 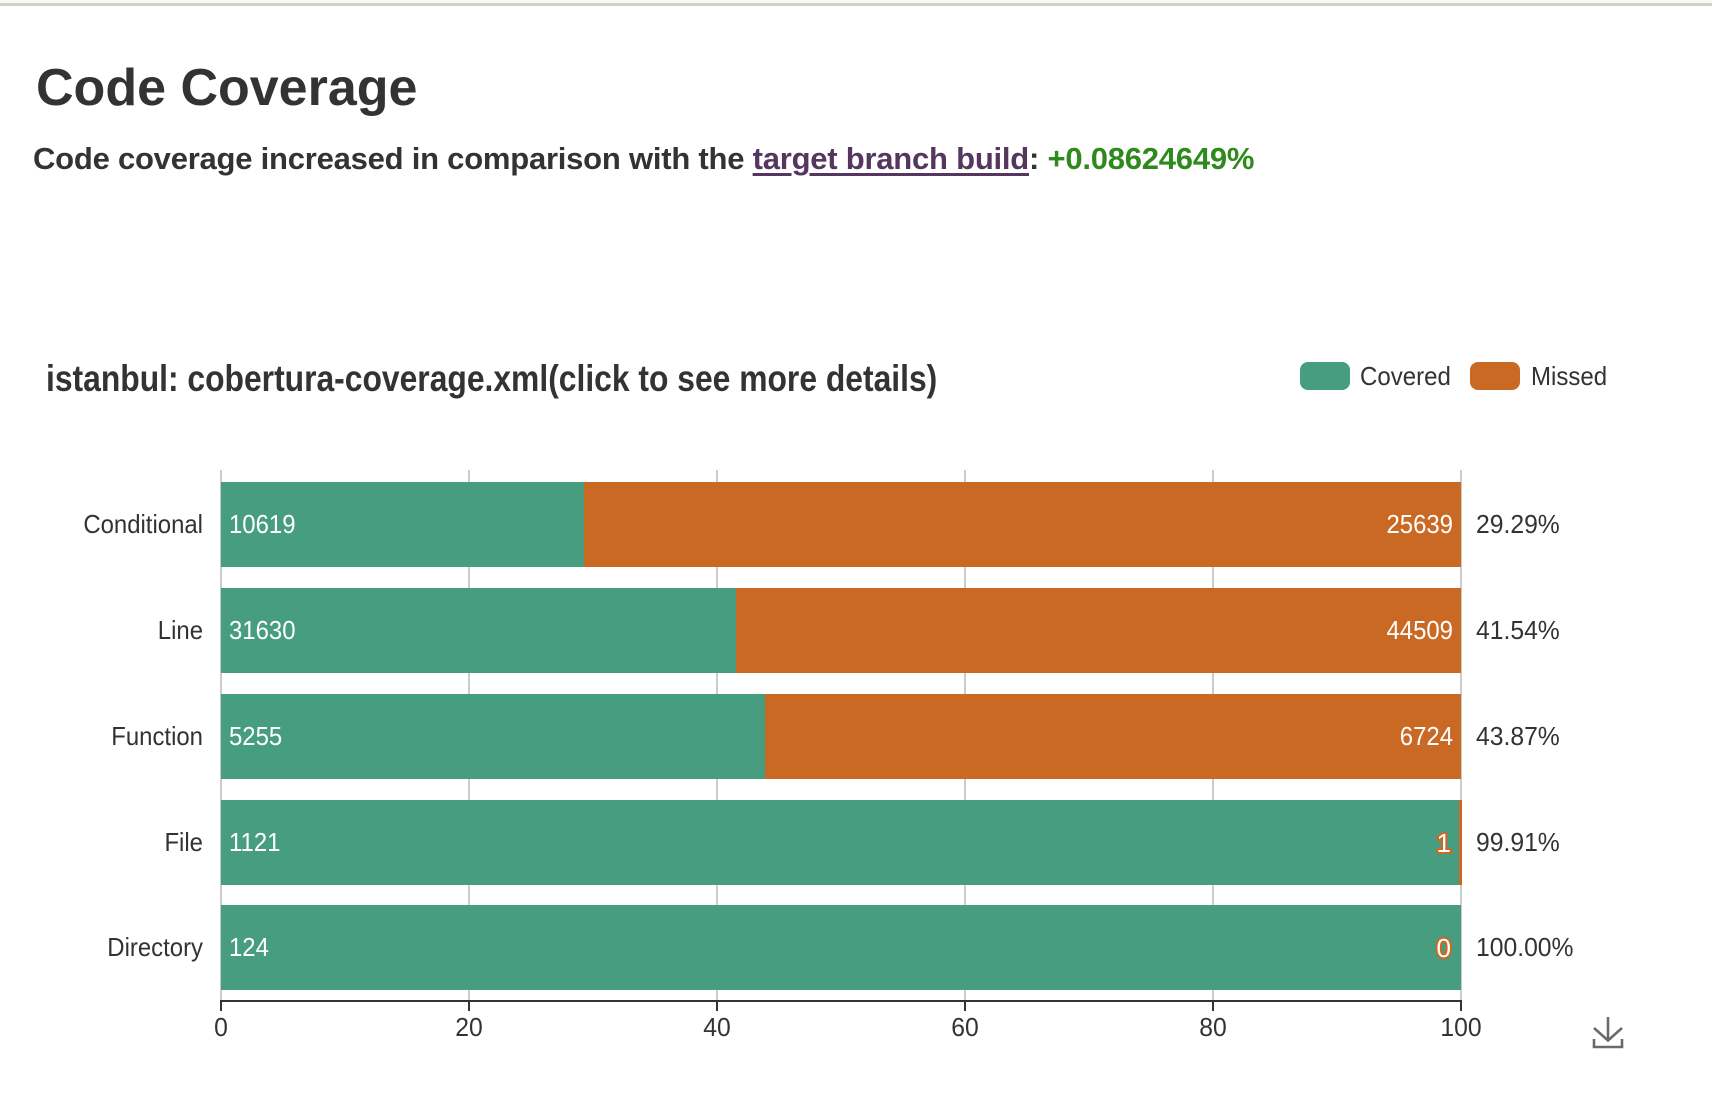 What do you see at coordinates (1444, 948) in the screenshot?
I see `svg-text: 0` at bounding box center [1444, 948].